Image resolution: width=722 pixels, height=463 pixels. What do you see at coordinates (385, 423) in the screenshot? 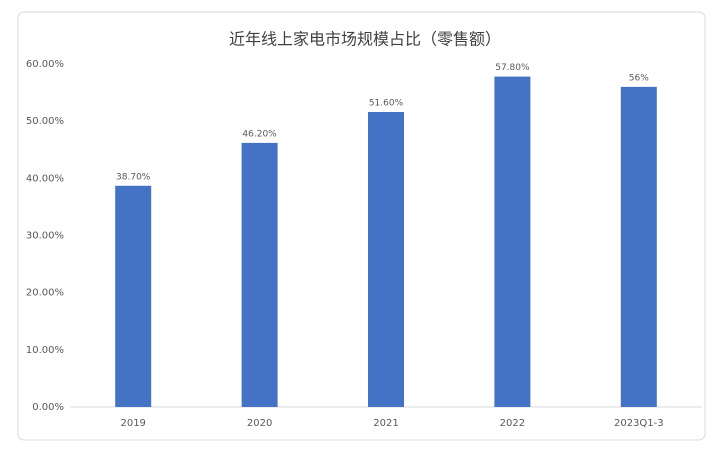
I see `x-tick-label: 2021` at bounding box center [385, 423].